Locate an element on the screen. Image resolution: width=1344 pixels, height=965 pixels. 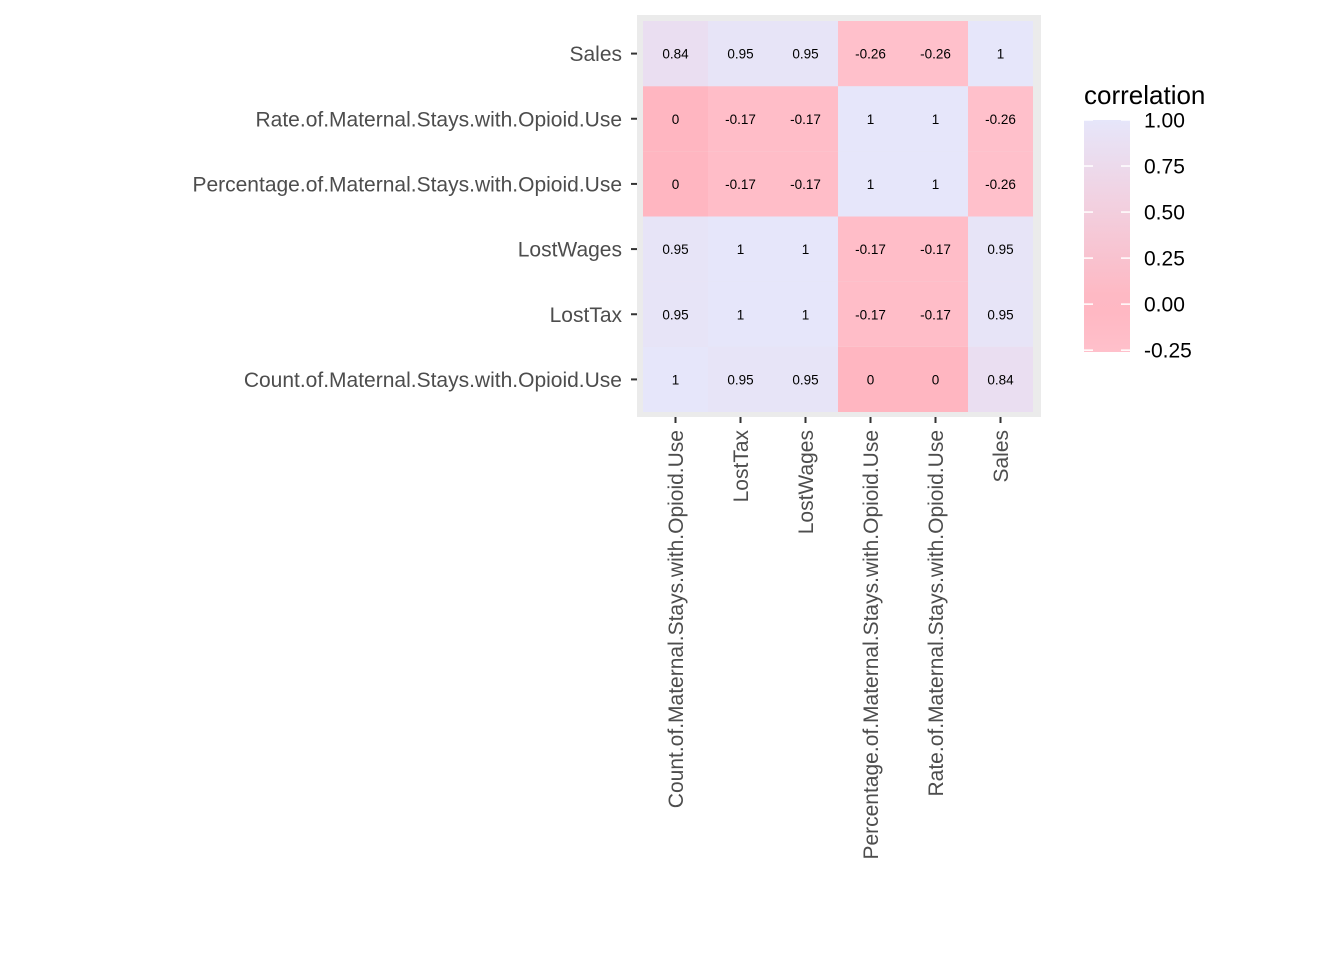
legend-ticks: 1.00 0.75 0.50 0.25 0.00 -0.25 is located at coordinates (1138, 236).